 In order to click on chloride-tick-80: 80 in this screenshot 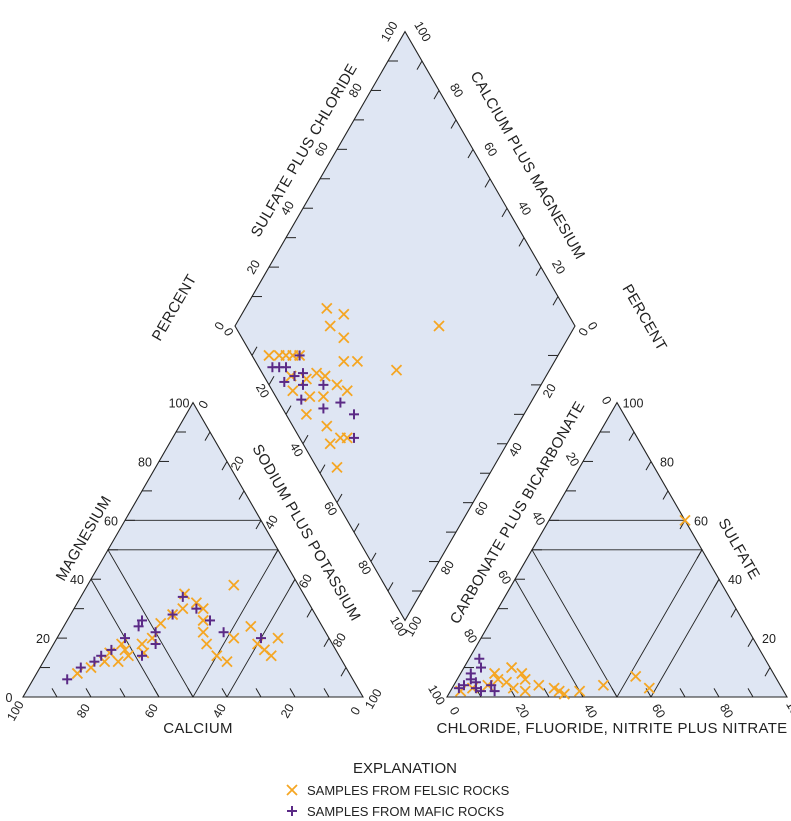, I will do `click(726, 710)`.